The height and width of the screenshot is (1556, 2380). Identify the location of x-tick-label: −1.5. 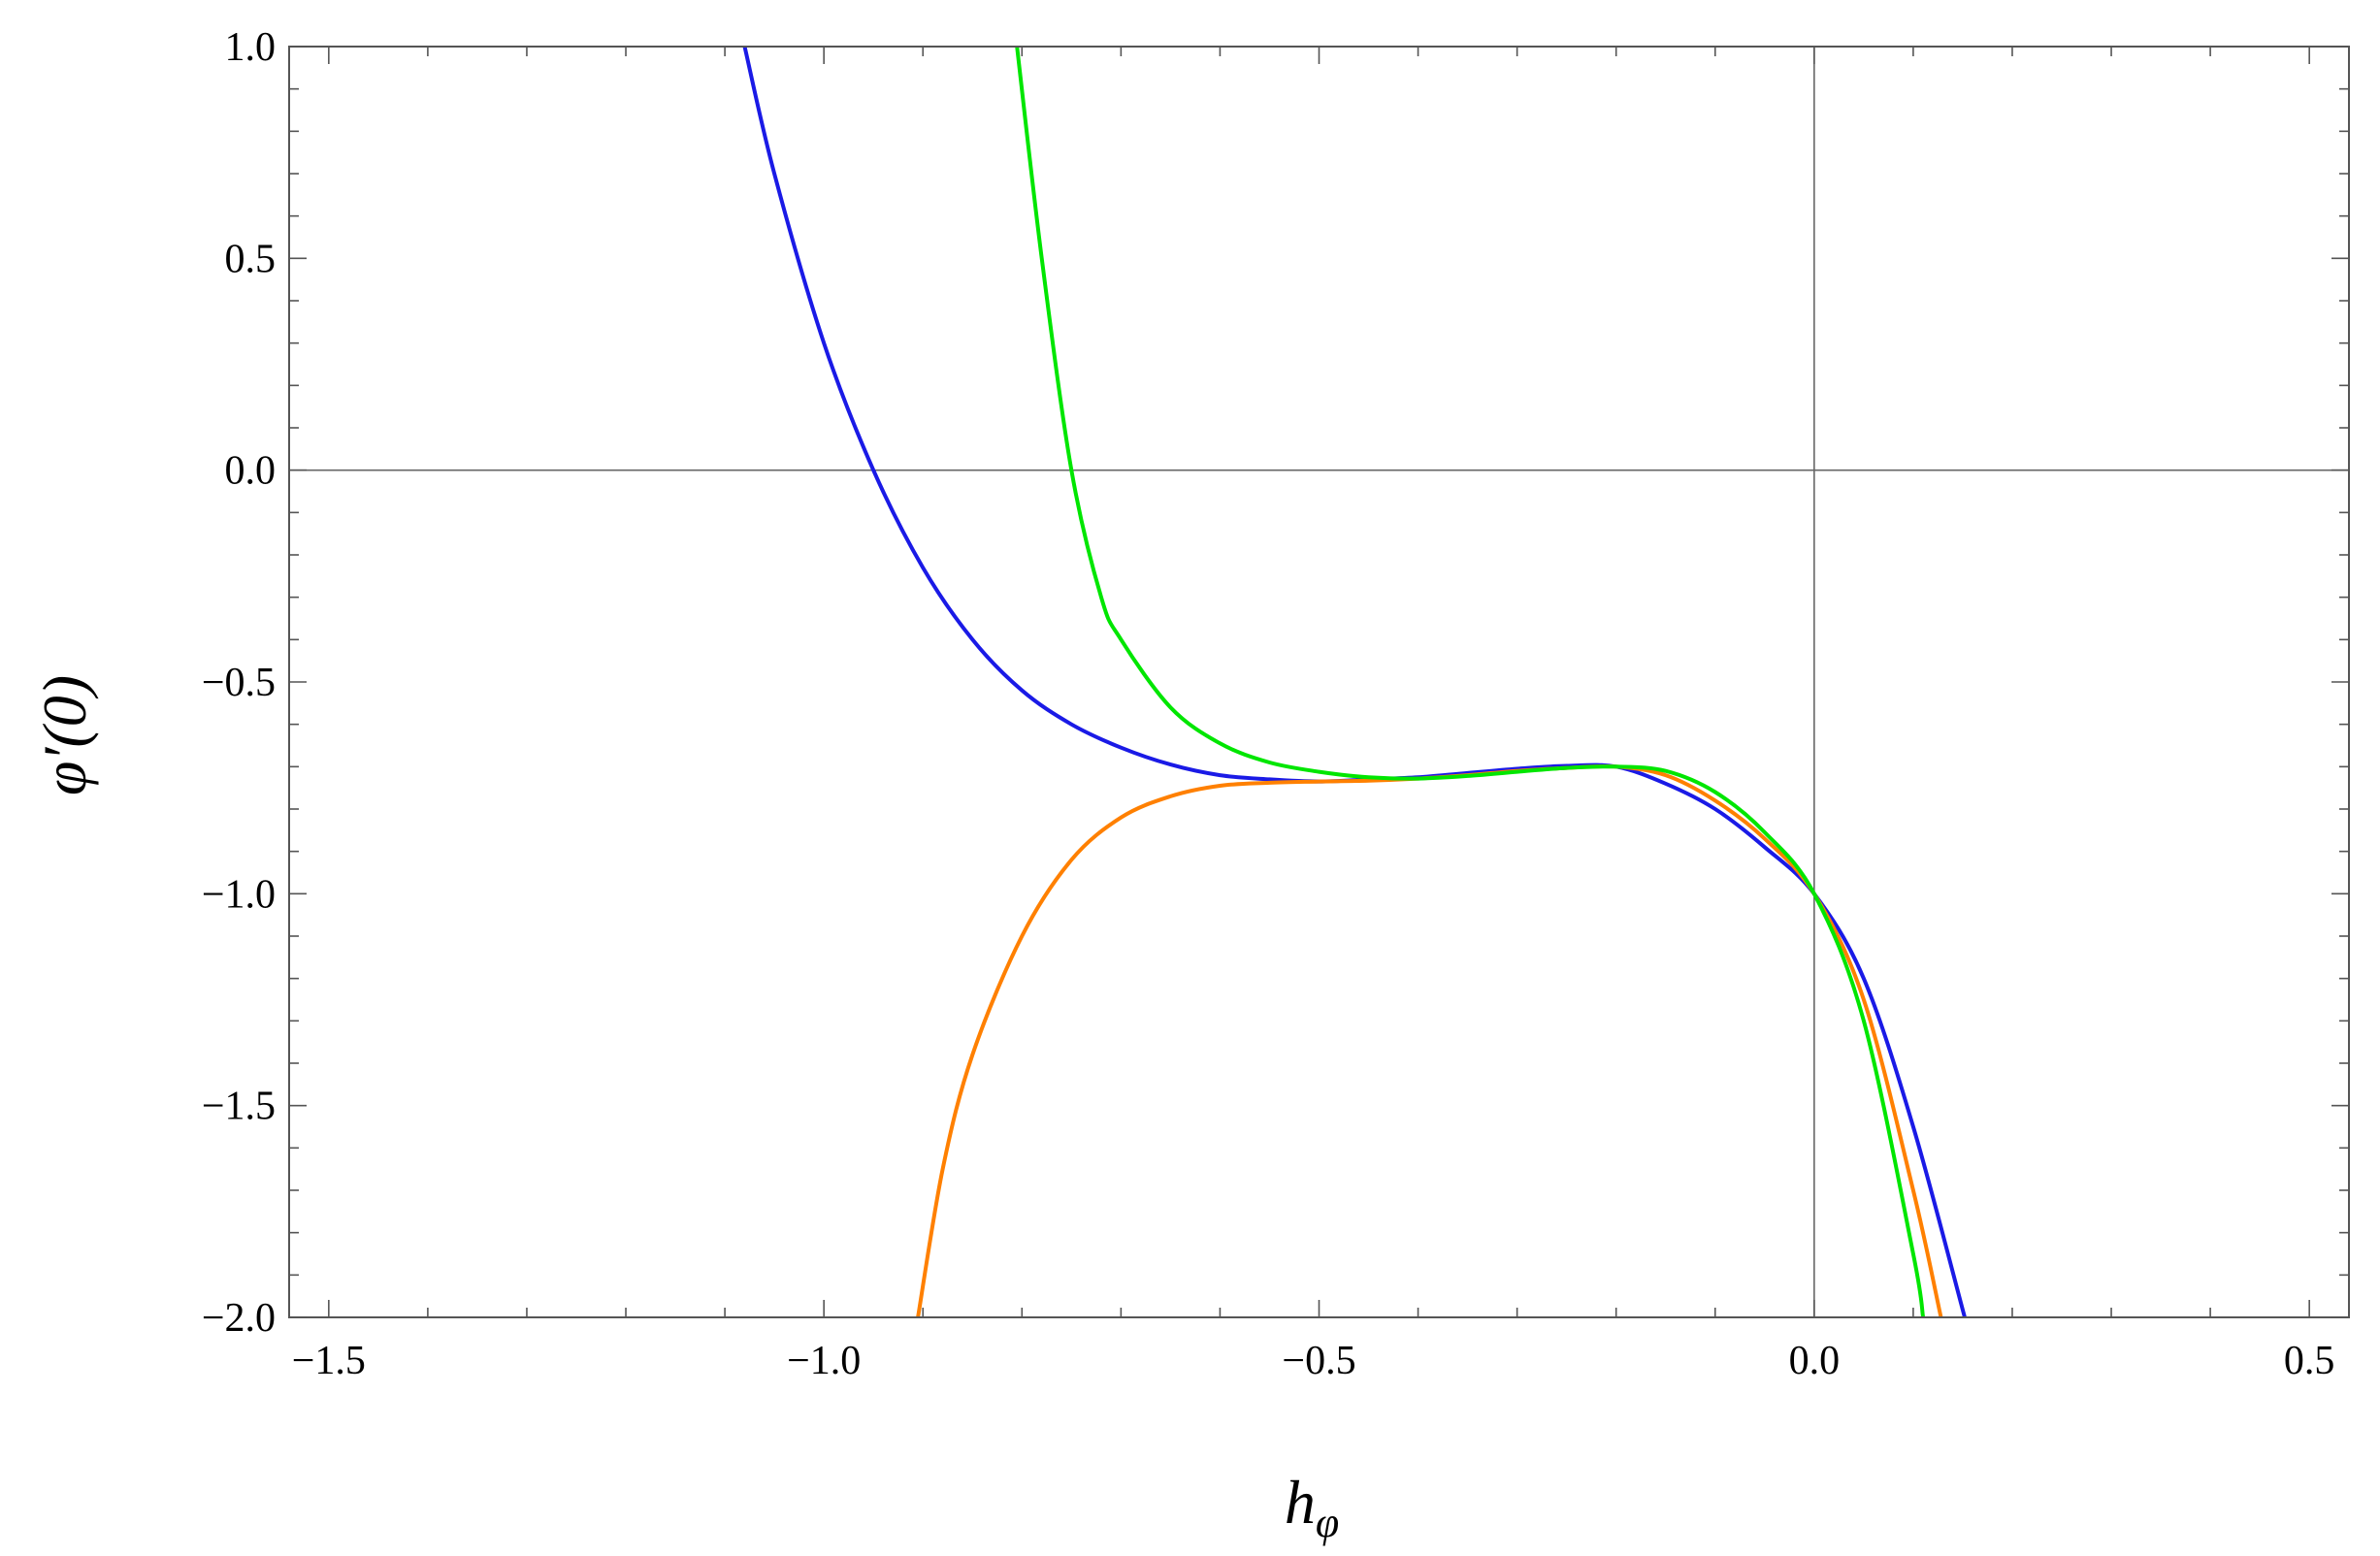
(329, 1361).